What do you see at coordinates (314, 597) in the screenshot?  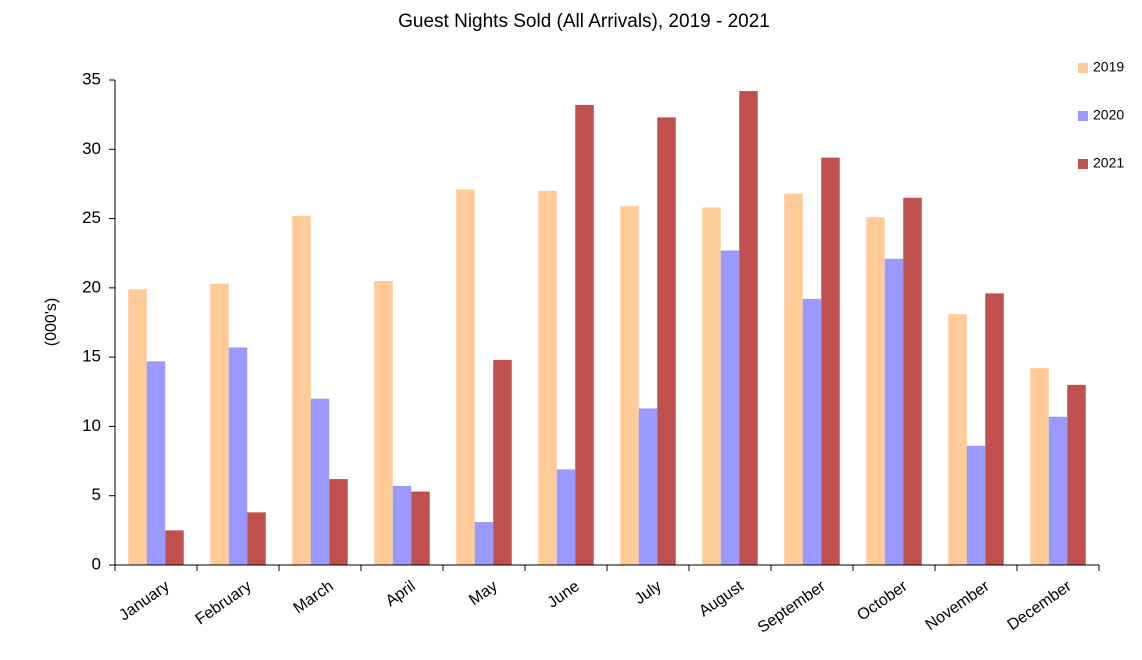 I see `x-tick-label: March` at bounding box center [314, 597].